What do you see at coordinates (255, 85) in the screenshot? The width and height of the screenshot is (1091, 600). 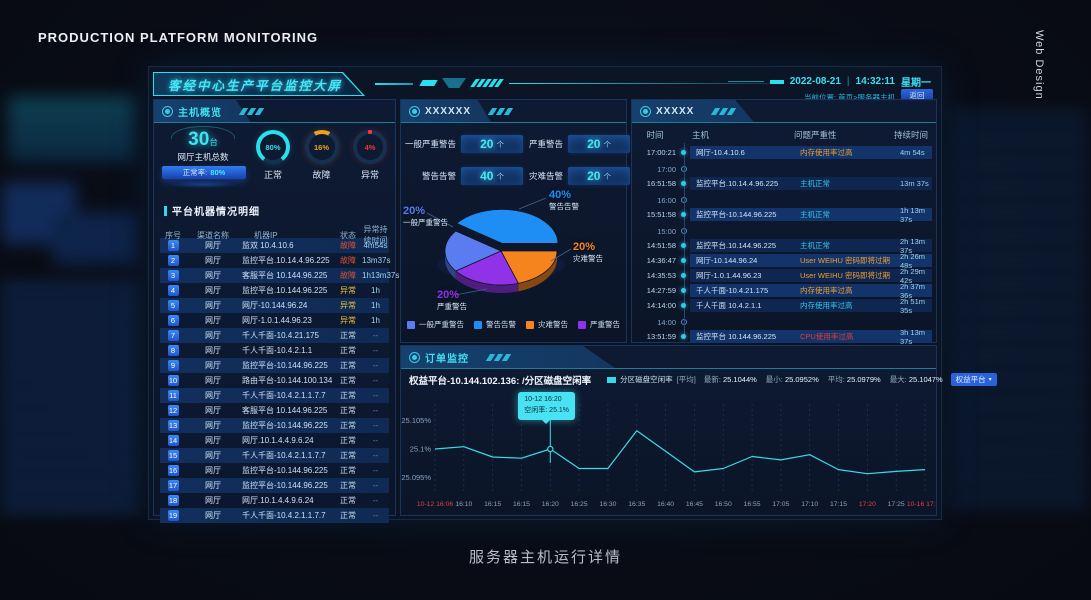 I see `dashboard-title: 客经中心生产平台监控大屏` at bounding box center [255, 85].